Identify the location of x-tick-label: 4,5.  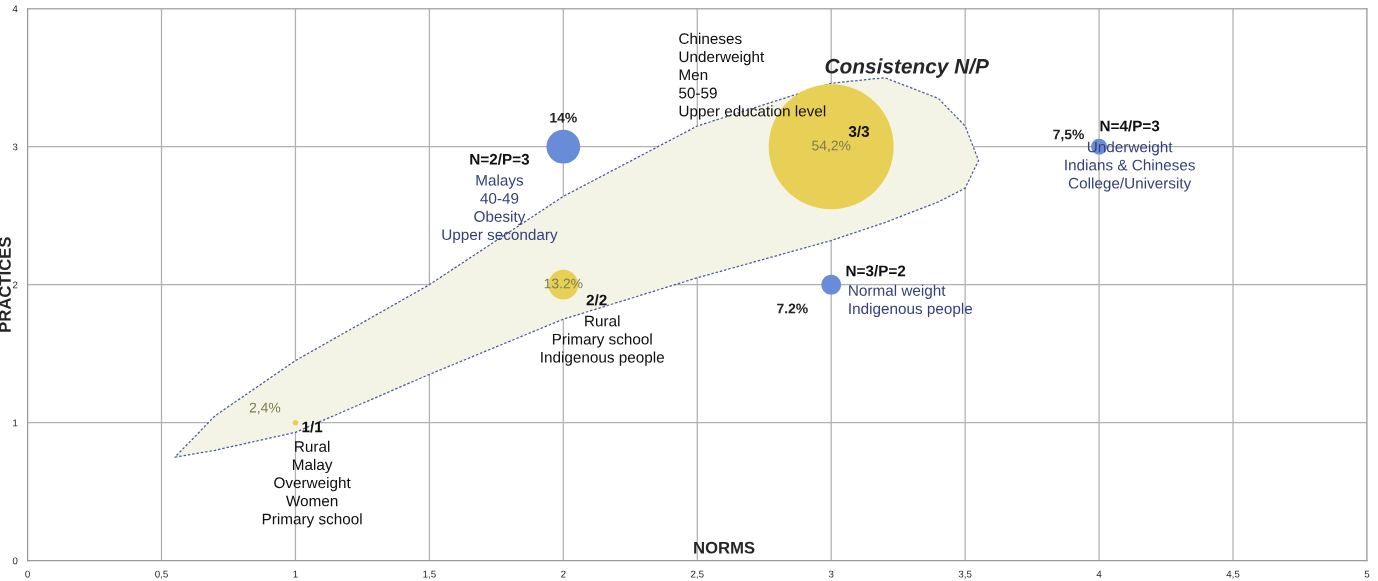
(1233, 574).